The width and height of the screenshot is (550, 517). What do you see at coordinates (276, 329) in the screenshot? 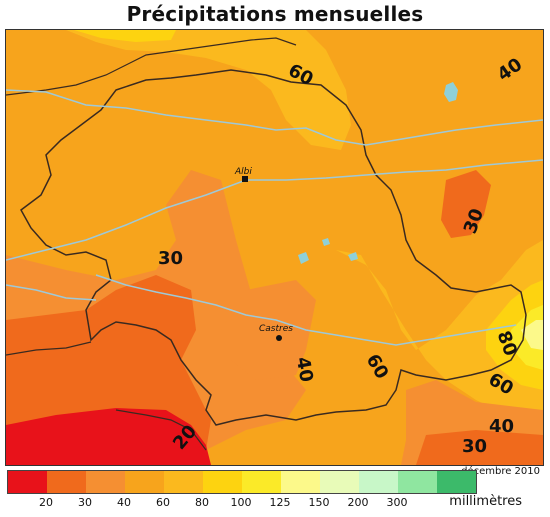
I see `city-label-castres: Castres` at bounding box center [276, 329].